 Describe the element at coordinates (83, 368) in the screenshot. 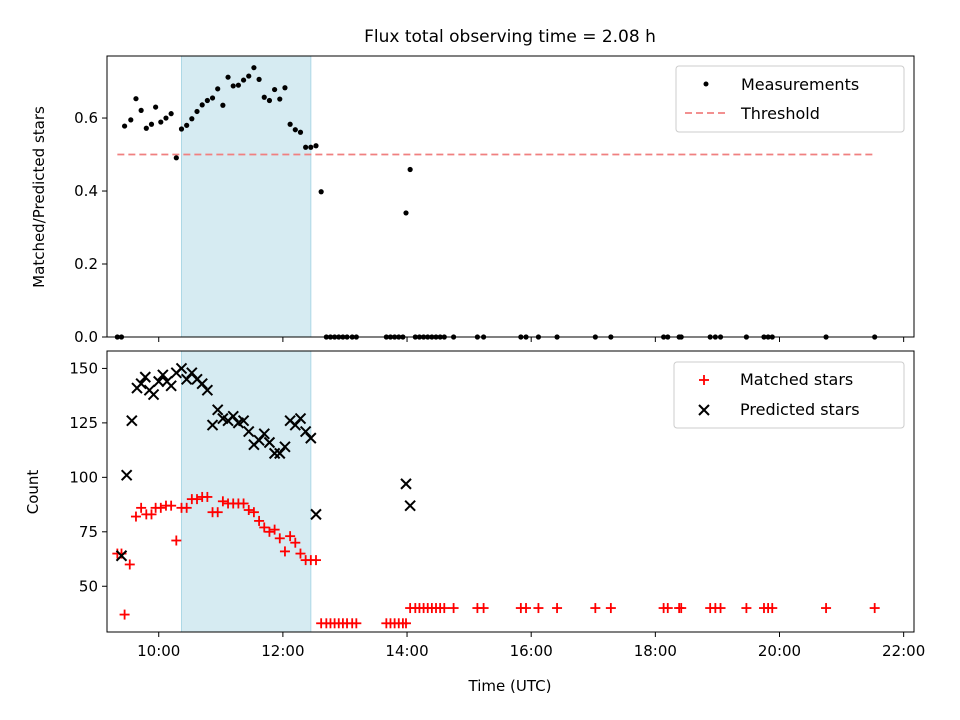

I see `y-tick-label: 150` at that location.